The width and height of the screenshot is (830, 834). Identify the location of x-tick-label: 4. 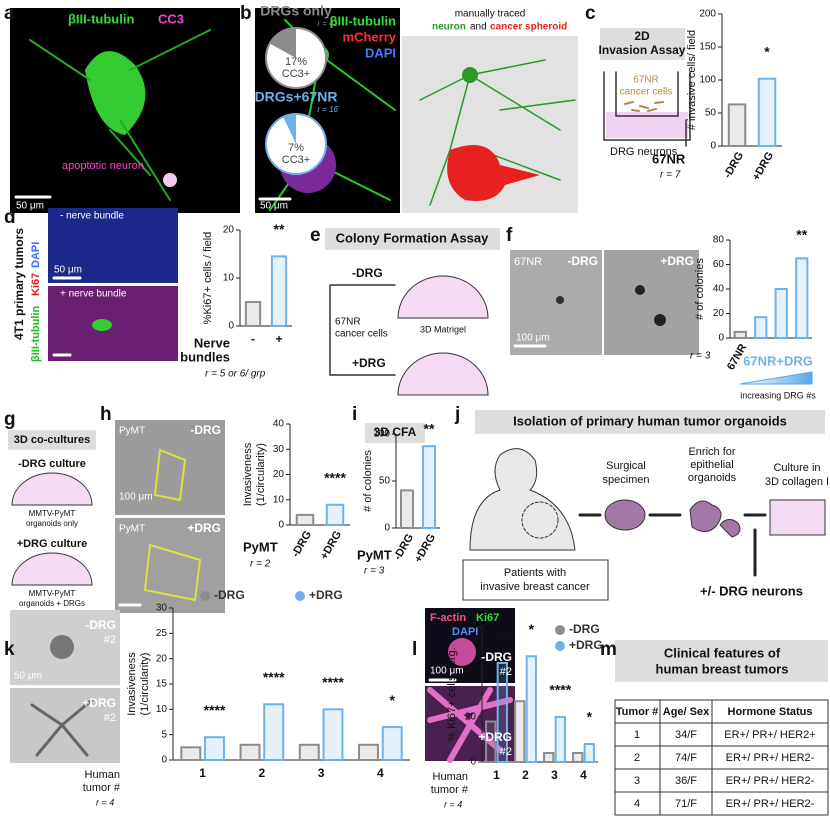
(380, 773).